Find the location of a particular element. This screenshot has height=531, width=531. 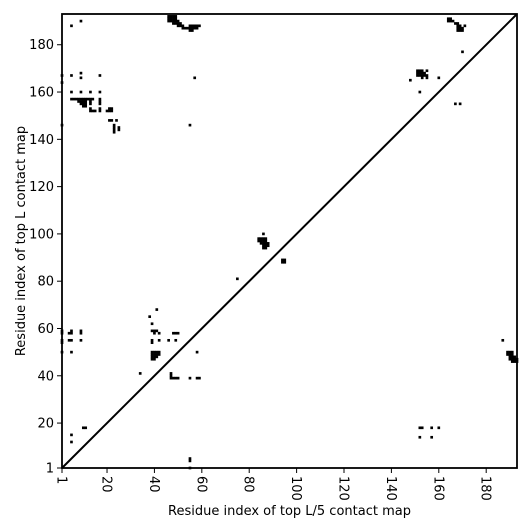

y-tick-label: 60 is located at coordinates (45, 329).